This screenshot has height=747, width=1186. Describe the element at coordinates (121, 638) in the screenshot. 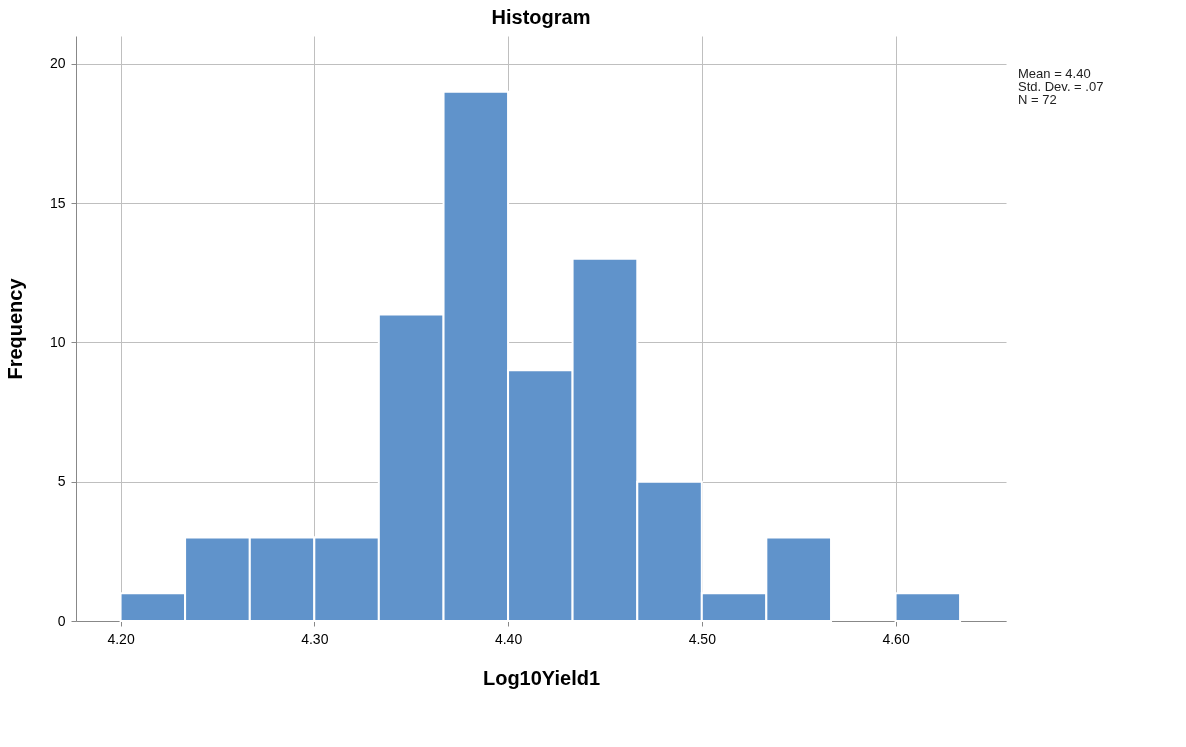

I see `x-tick-label: 4.20` at that location.